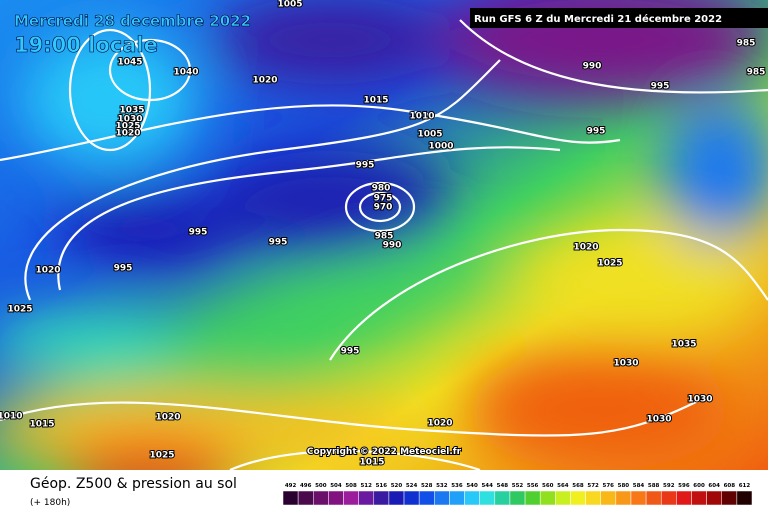 This screenshot has width=768, height=512. What do you see at coordinates (321, 486) in the screenshot?
I see `scale-label: 500` at bounding box center [321, 486].